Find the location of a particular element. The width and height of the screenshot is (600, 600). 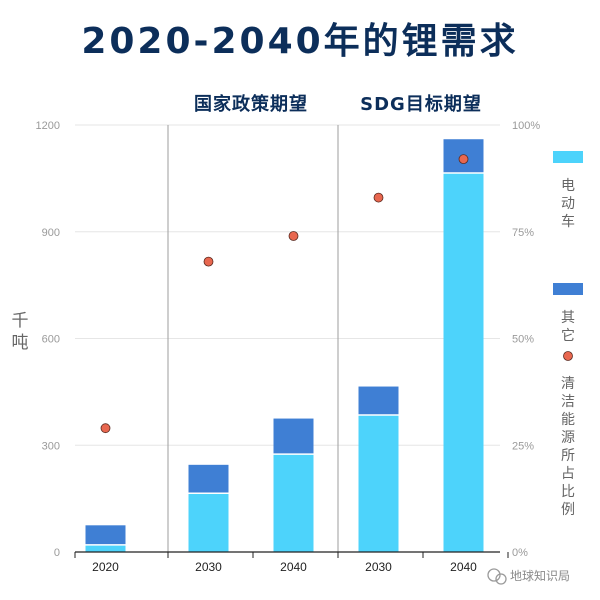

watermark-text: 地球知识局 is located at coordinates (540, 576).